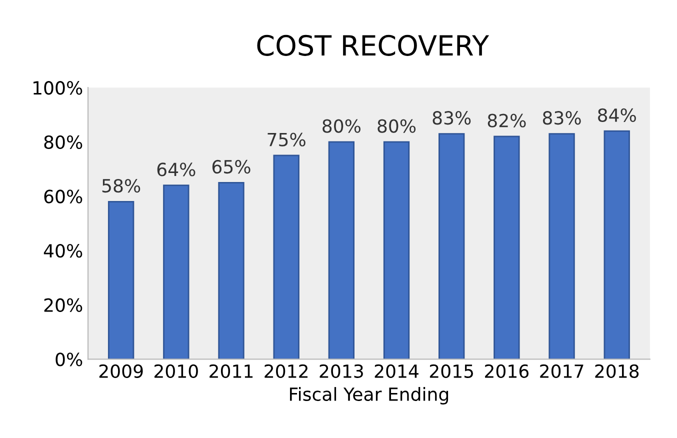 The width and height of the screenshot is (677, 438). I want to click on data-label: 64%, so click(176, 169).